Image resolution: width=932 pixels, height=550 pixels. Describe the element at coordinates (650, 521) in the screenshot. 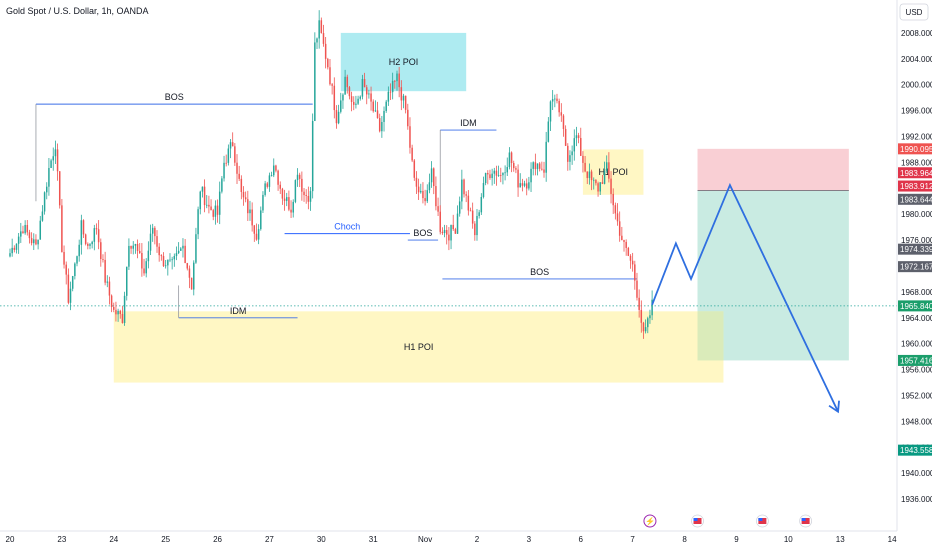

I see `flash-event-icon` at that location.